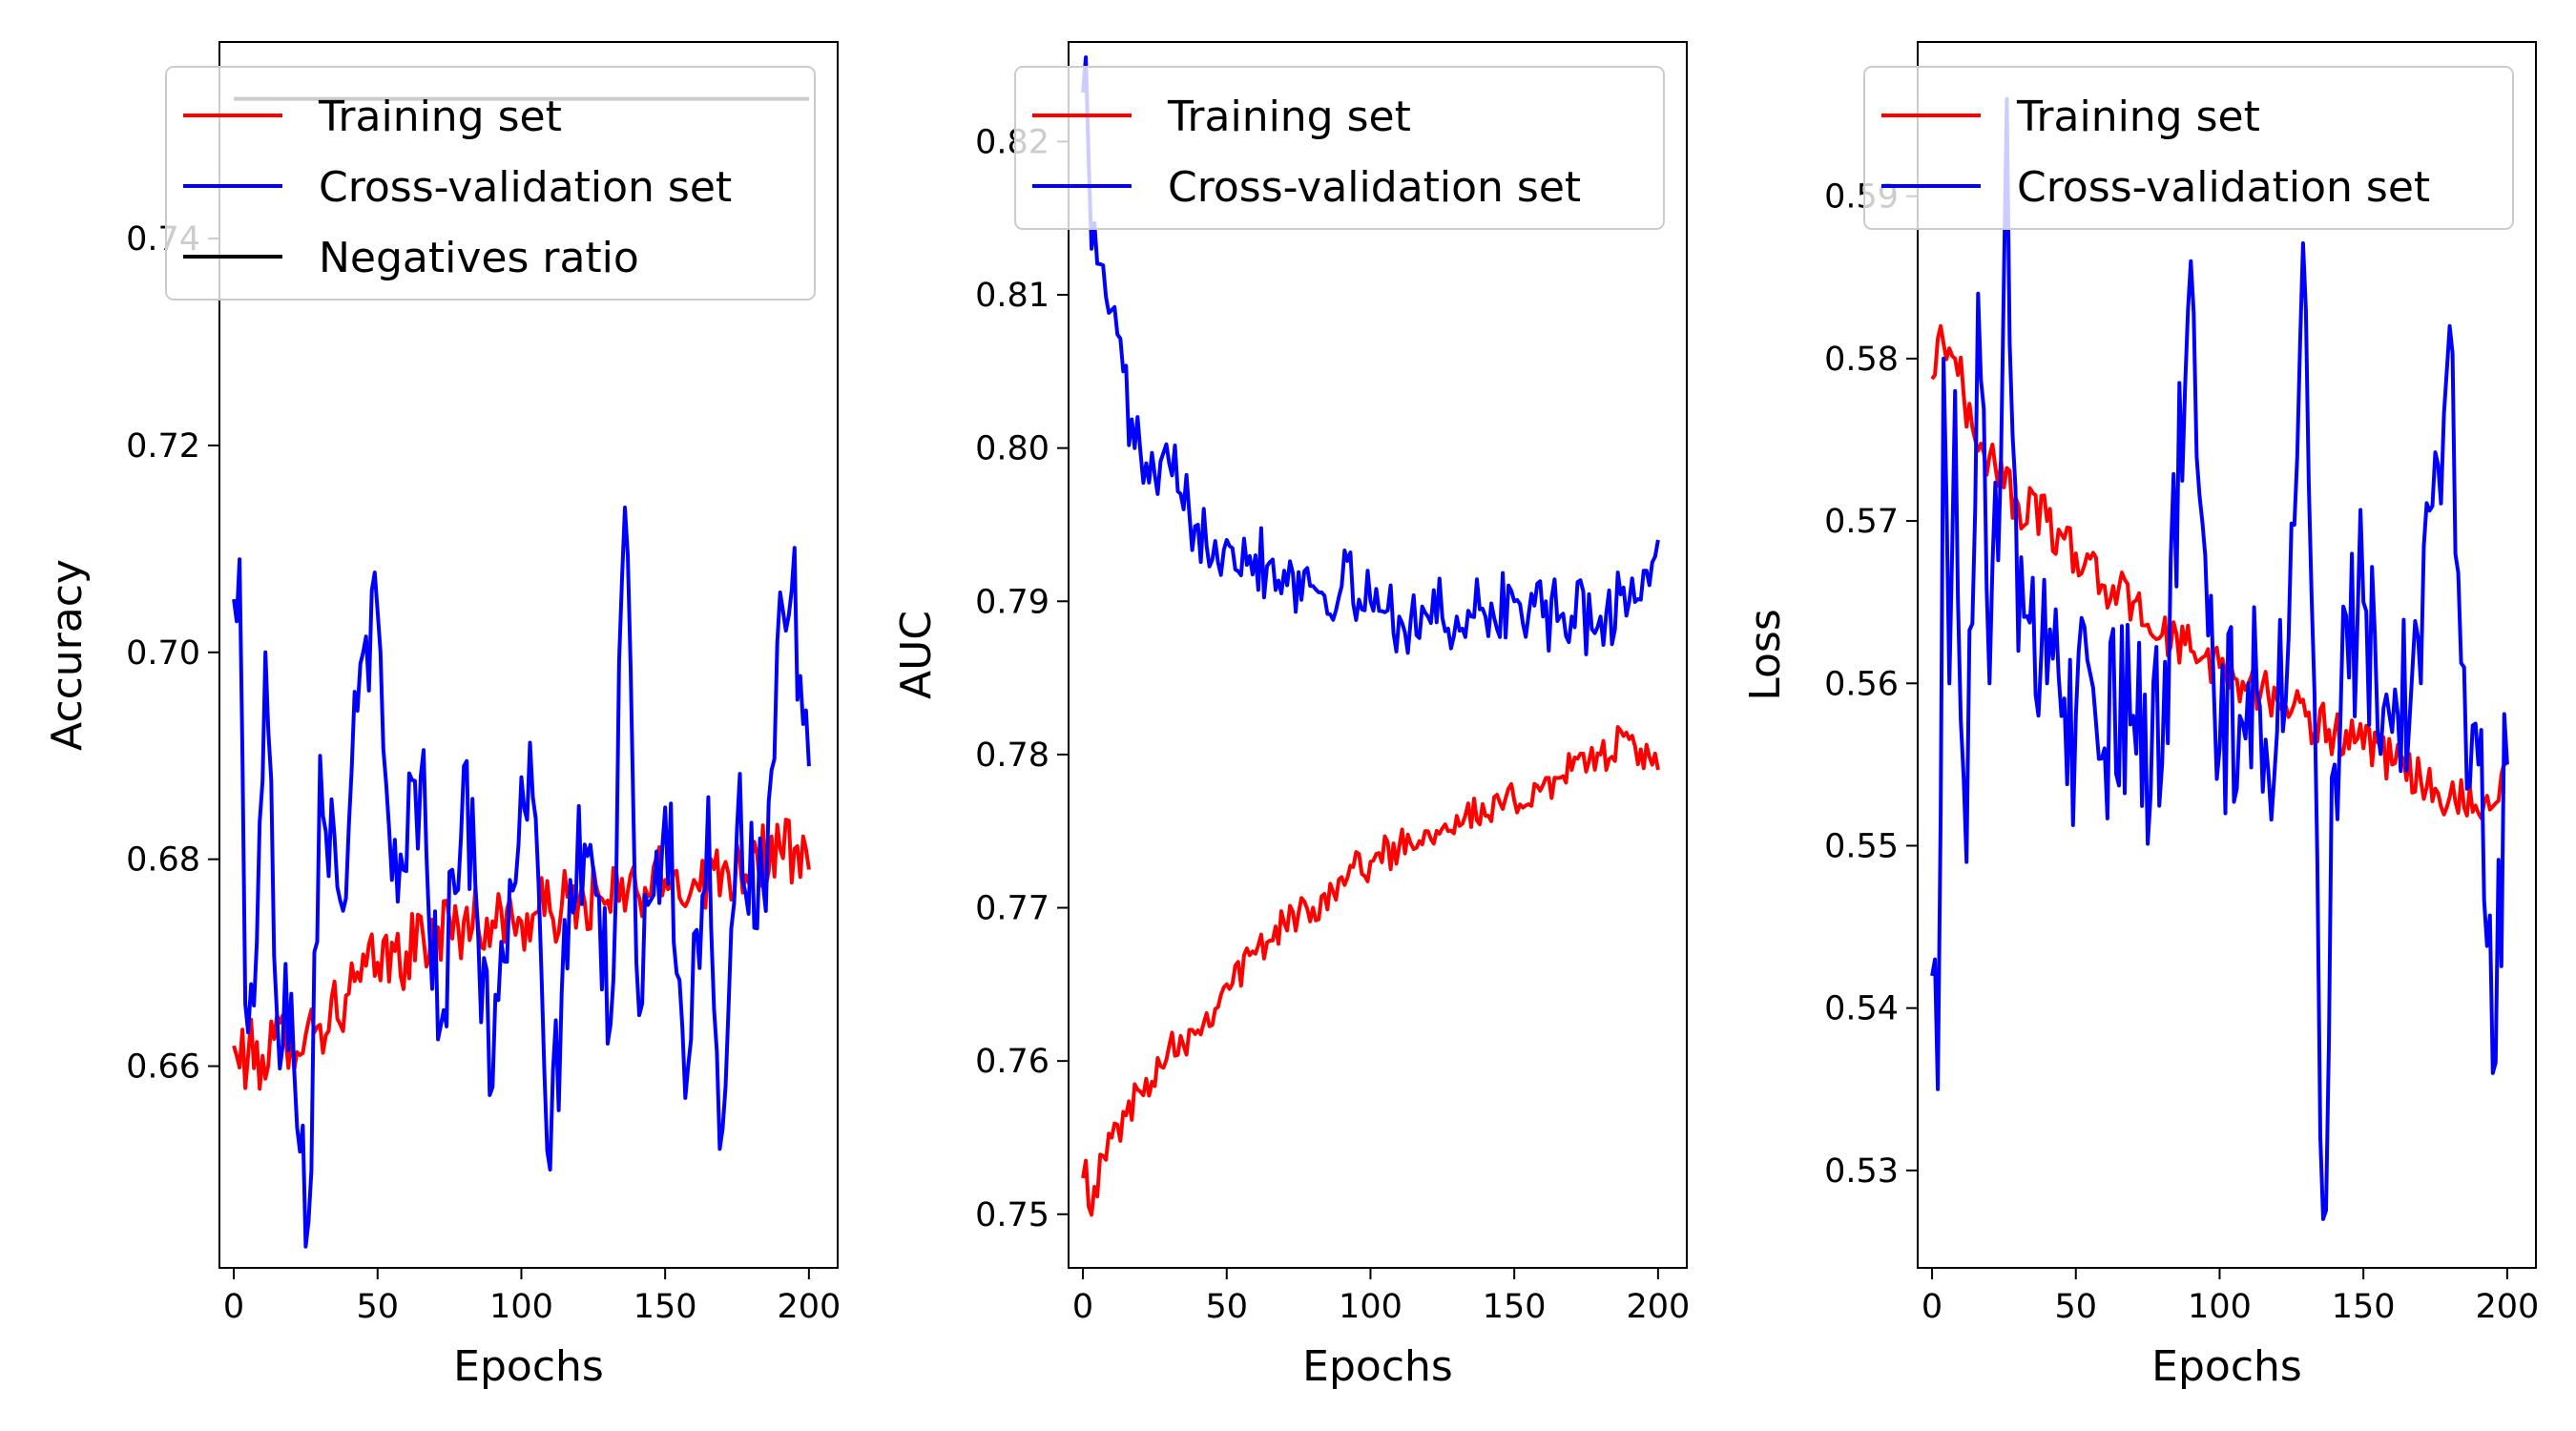  What do you see at coordinates (163, 654) in the screenshot?
I see `y-tick-label: 0.70` at bounding box center [163, 654].